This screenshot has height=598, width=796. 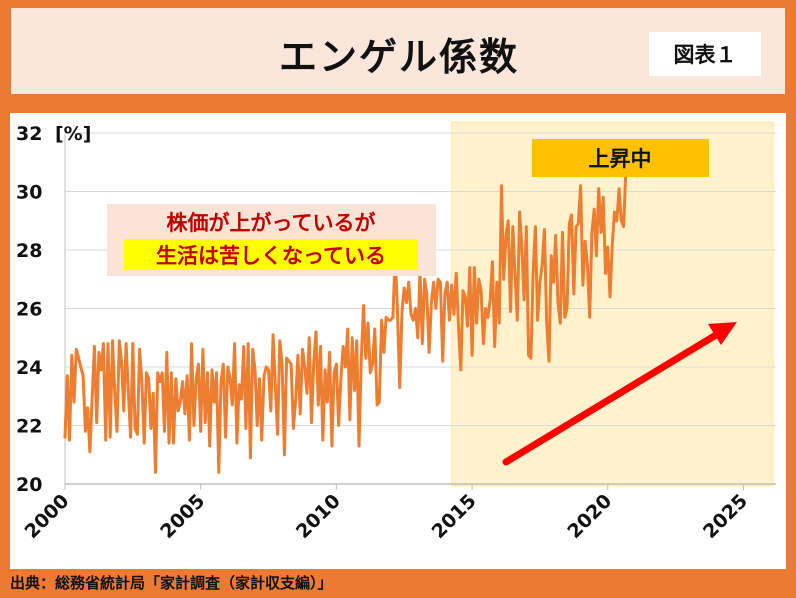 What do you see at coordinates (29, 427) in the screenshot?
I see `y-tick-label: 22` at bounding box center [29, 427].